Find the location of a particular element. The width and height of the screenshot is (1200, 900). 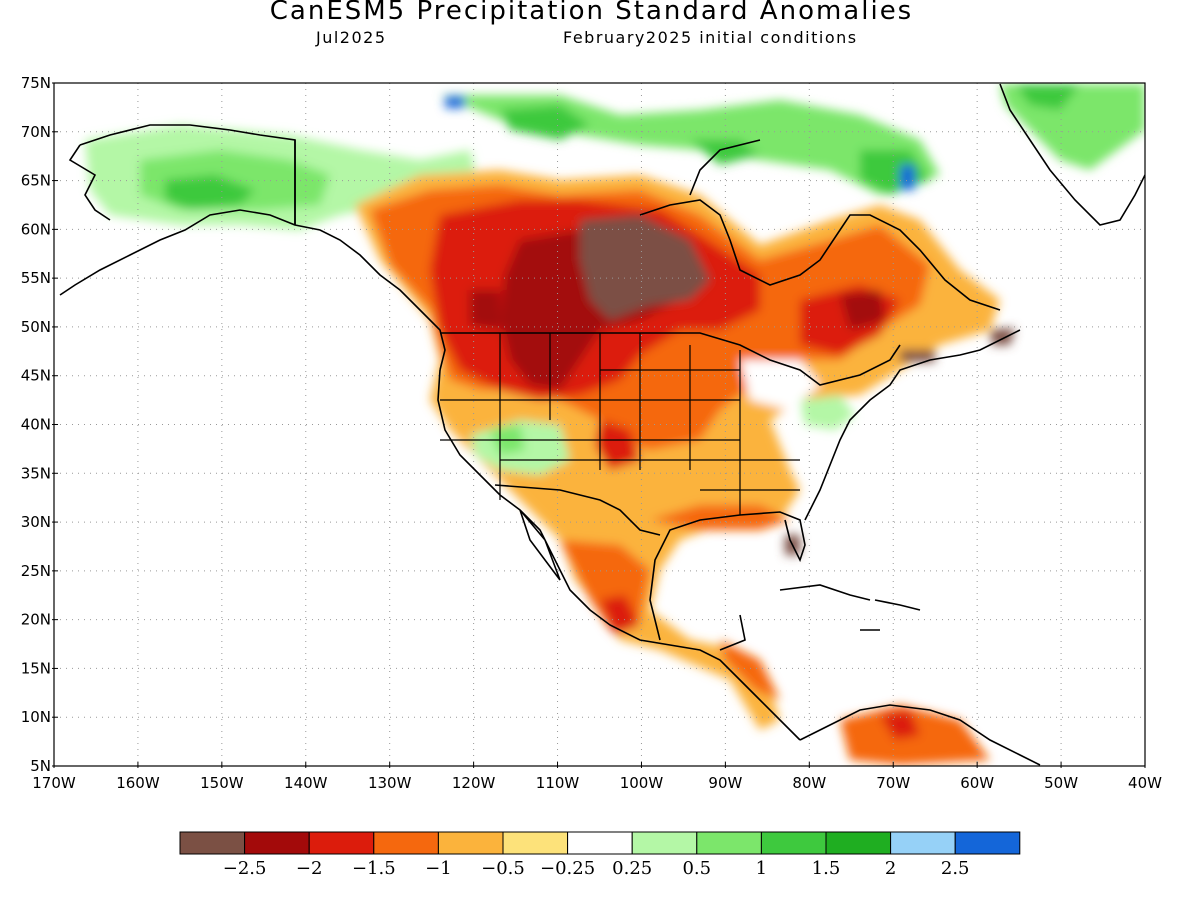

lat-label: 10N is located at coordinates (36, 717).